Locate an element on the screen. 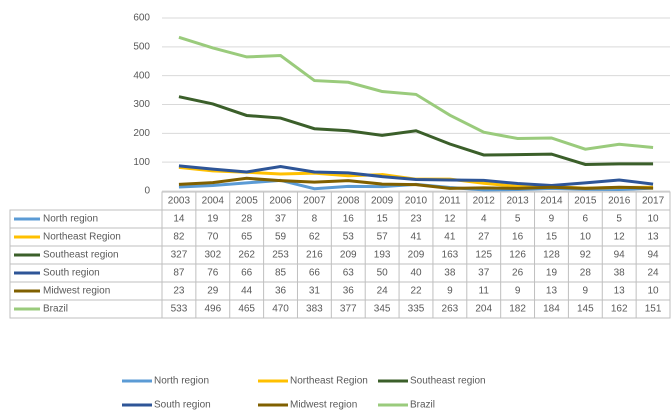  x-tick-label: 2012 is located at coordinates (484, 201).